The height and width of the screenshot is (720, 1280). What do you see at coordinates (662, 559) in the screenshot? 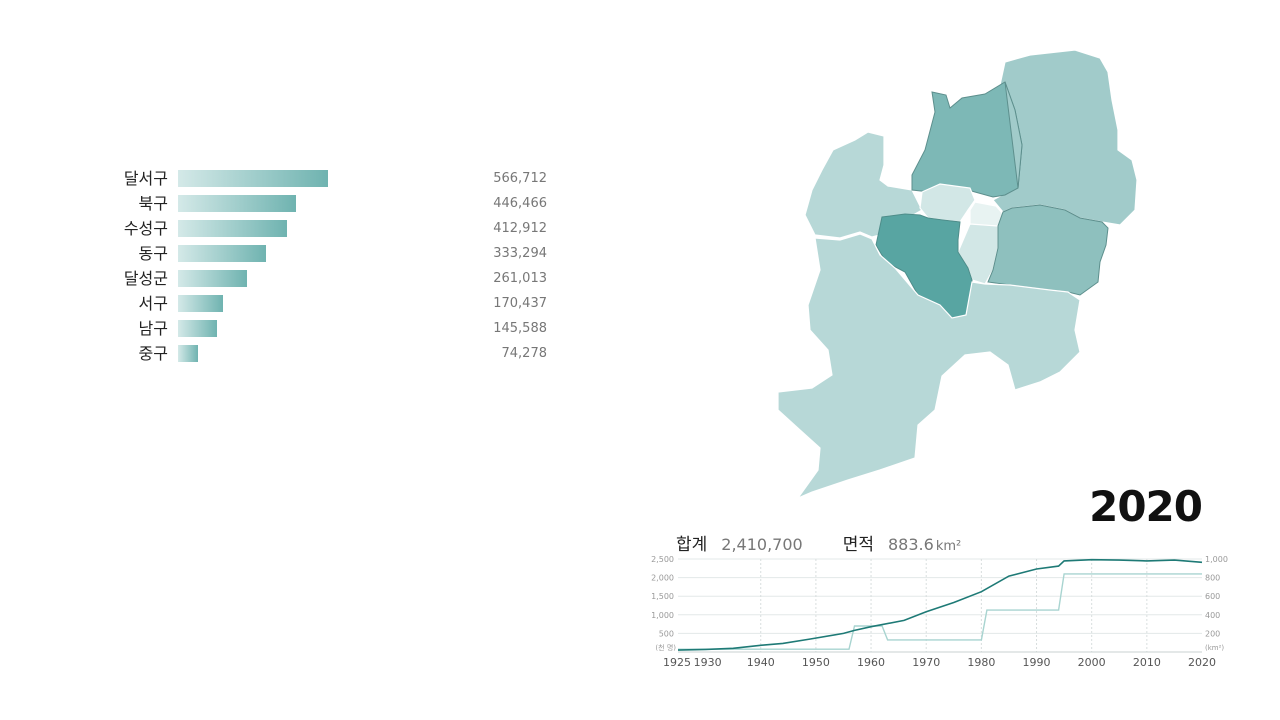
I see `y-left-tick-label: 2,500` at bounding box center [662, 559].